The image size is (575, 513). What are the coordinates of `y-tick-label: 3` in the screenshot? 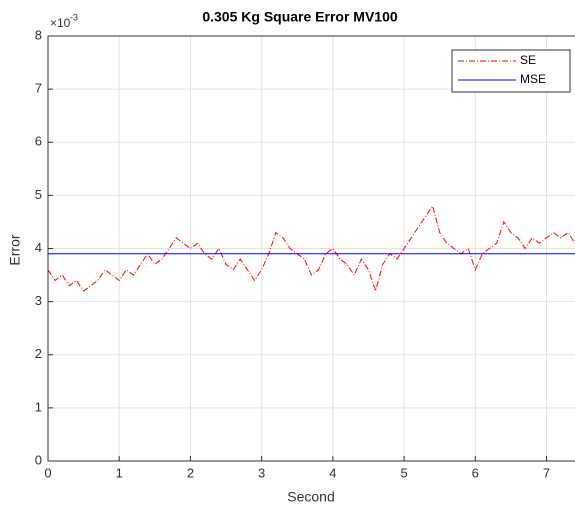 It's located at (38, 300).